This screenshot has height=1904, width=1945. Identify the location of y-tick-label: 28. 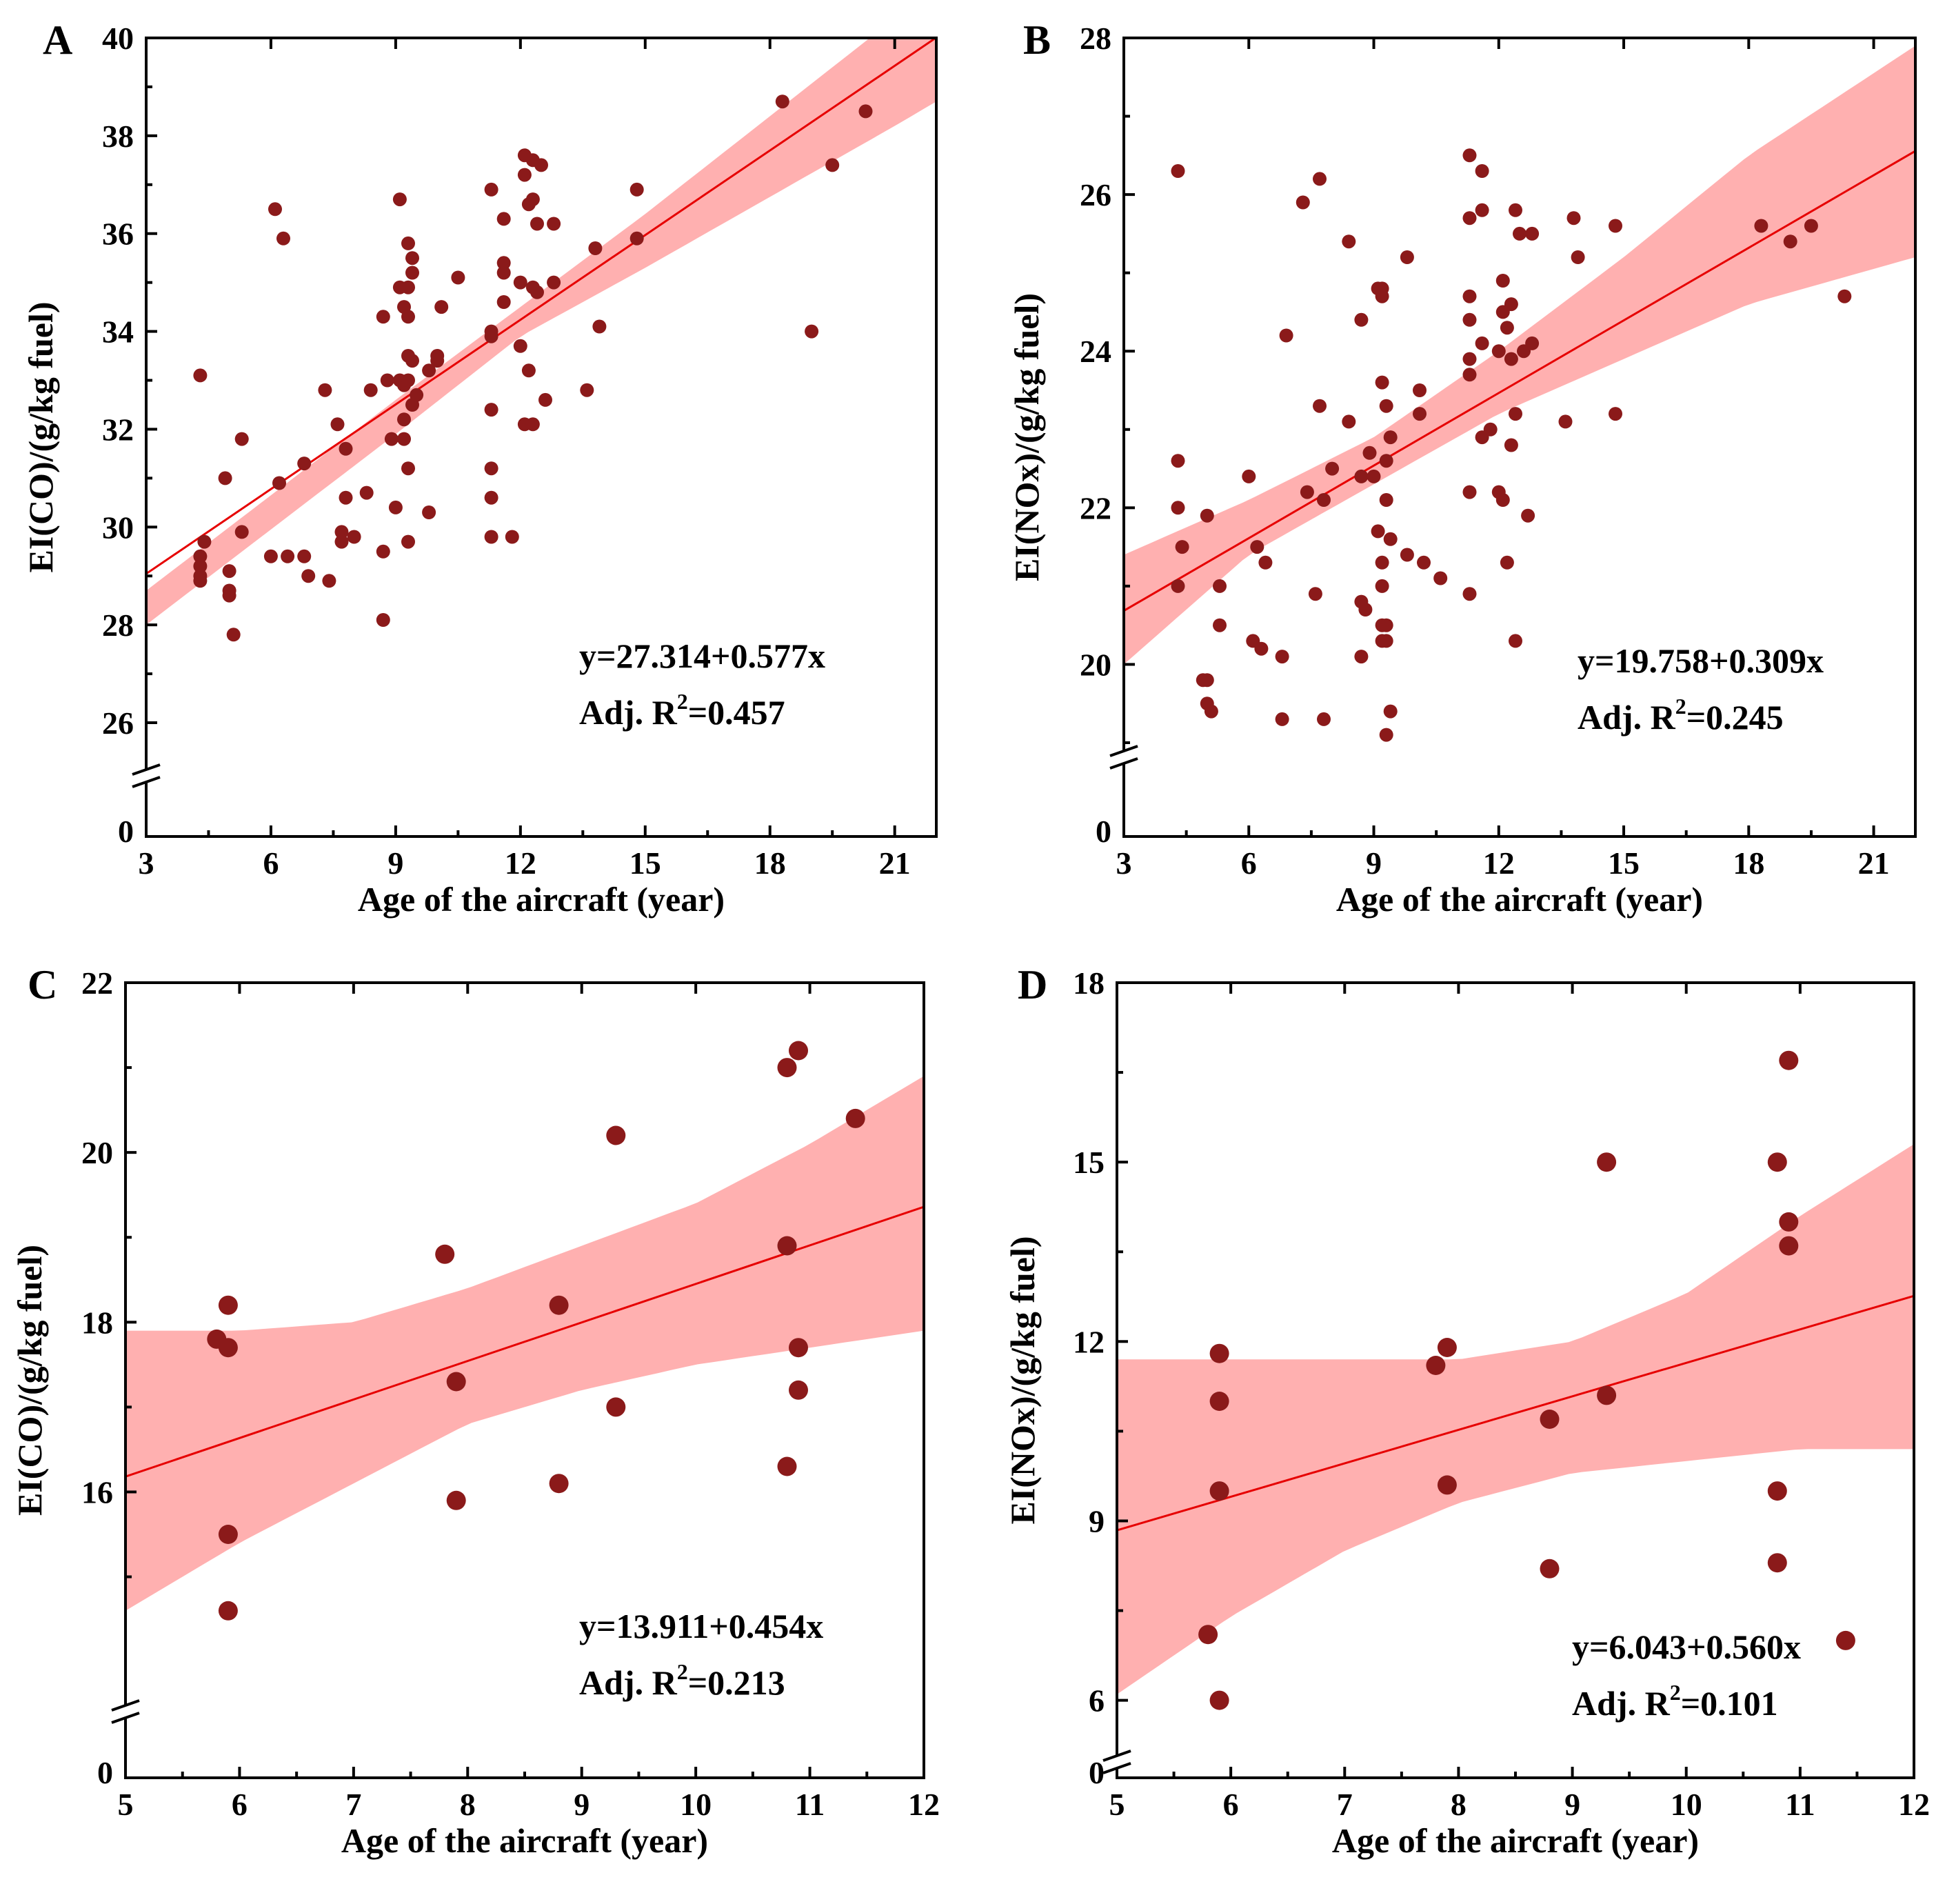
(1095, 38).